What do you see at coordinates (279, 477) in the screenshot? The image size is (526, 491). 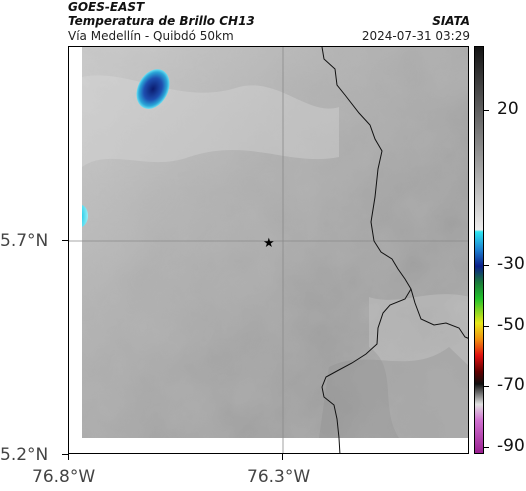 I see `lon-tick-label: 76.3°W` at bounding box center [279, 477].